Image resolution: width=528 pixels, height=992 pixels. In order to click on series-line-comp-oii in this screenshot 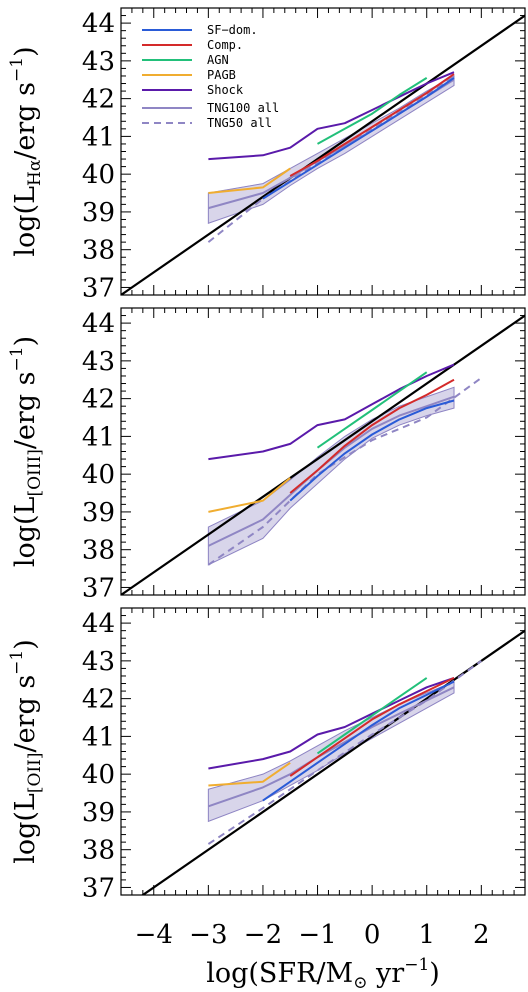, I will do `click(372, 726)`.